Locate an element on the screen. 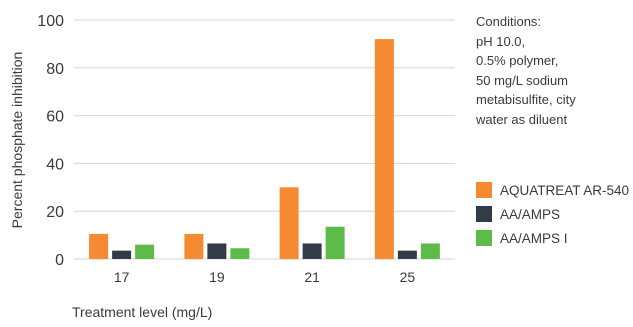 The width and height of the screenshot is (633, 327). x-tick-label: 17 is located at coordinates (122, 277).